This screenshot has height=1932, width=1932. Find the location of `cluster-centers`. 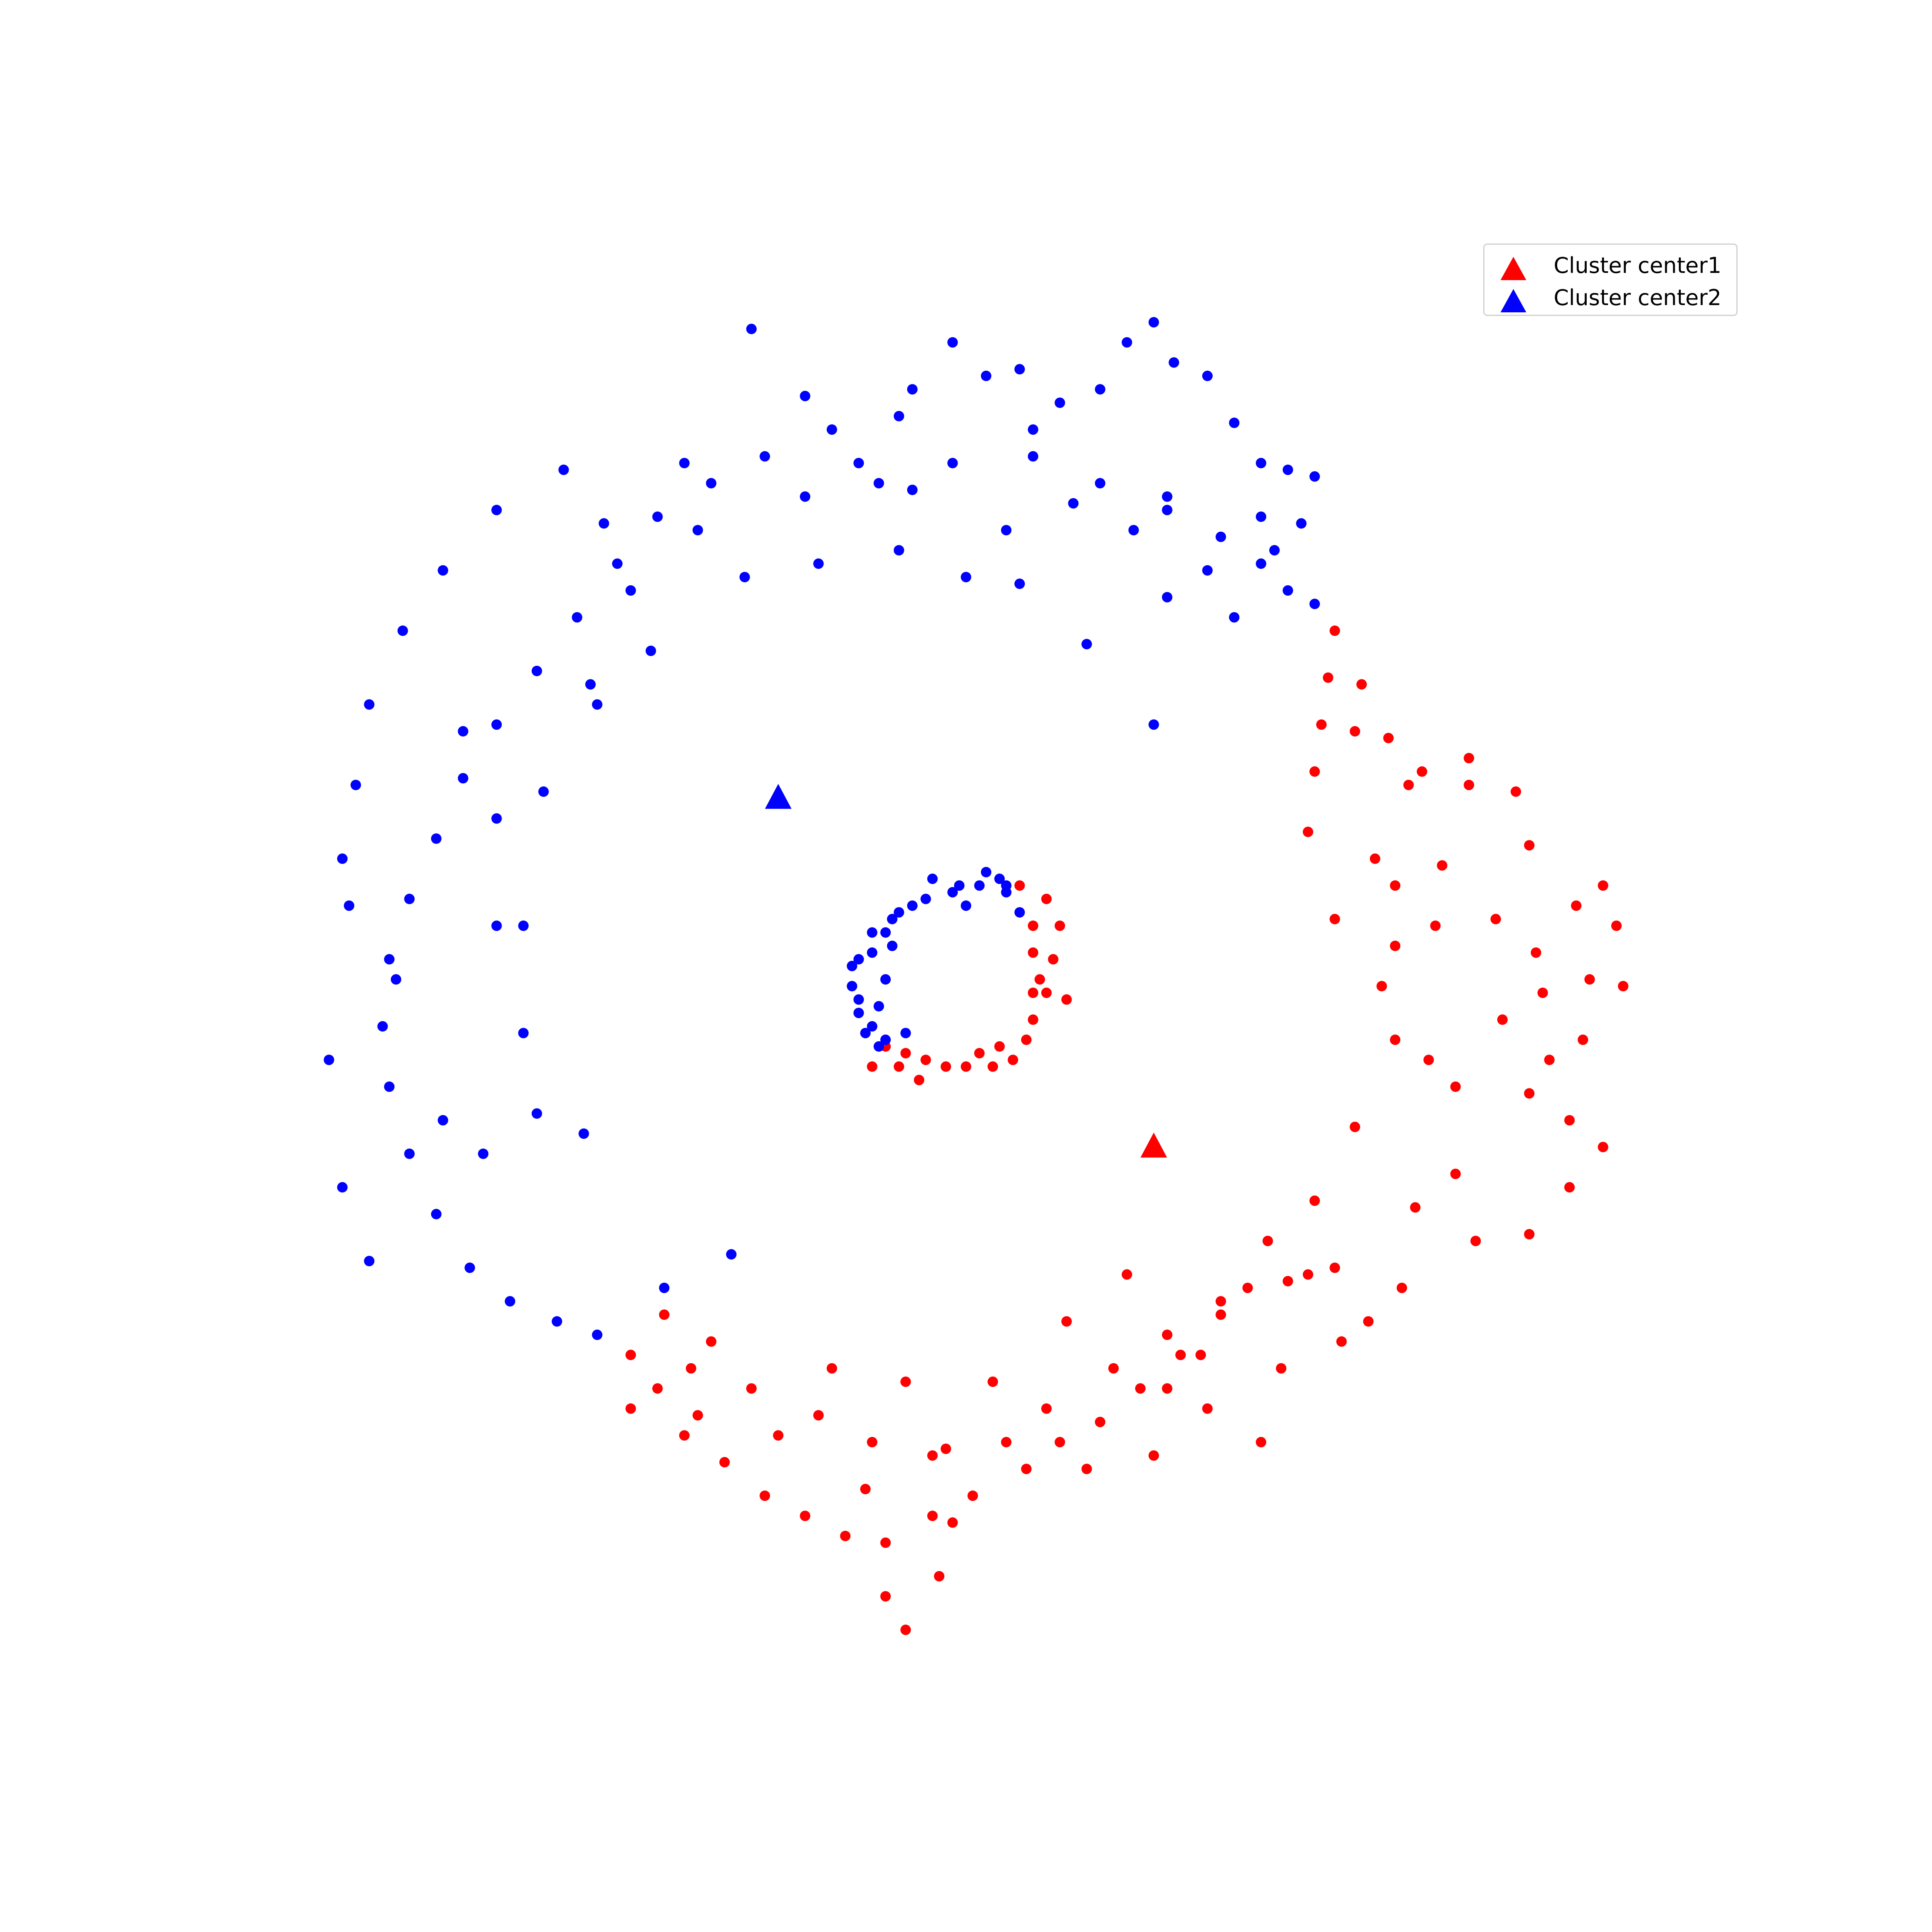

cluster-centers is located at coordinates (966, 971).